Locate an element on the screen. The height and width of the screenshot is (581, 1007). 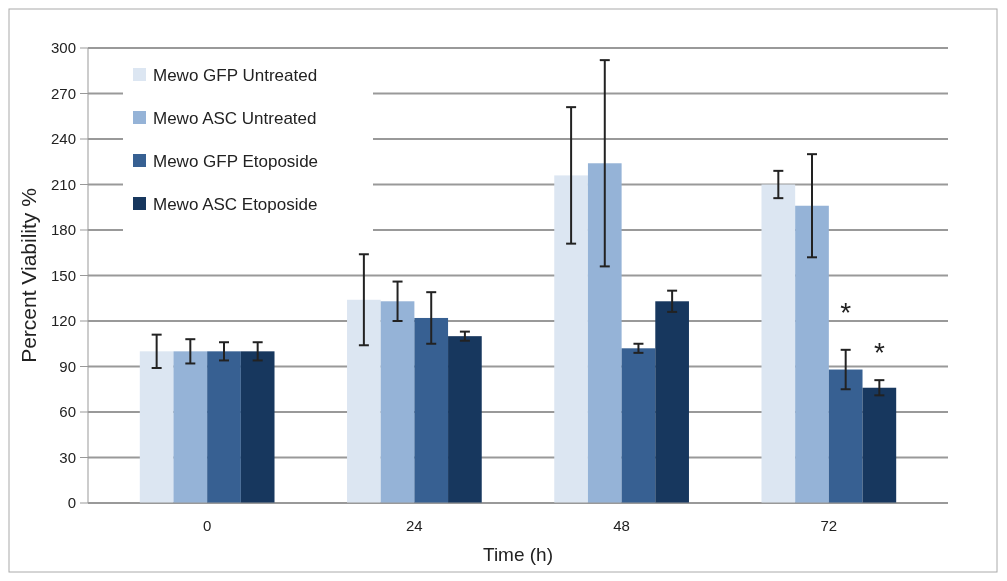
y-tick-label: 150 is located at coordinates (63, 275).